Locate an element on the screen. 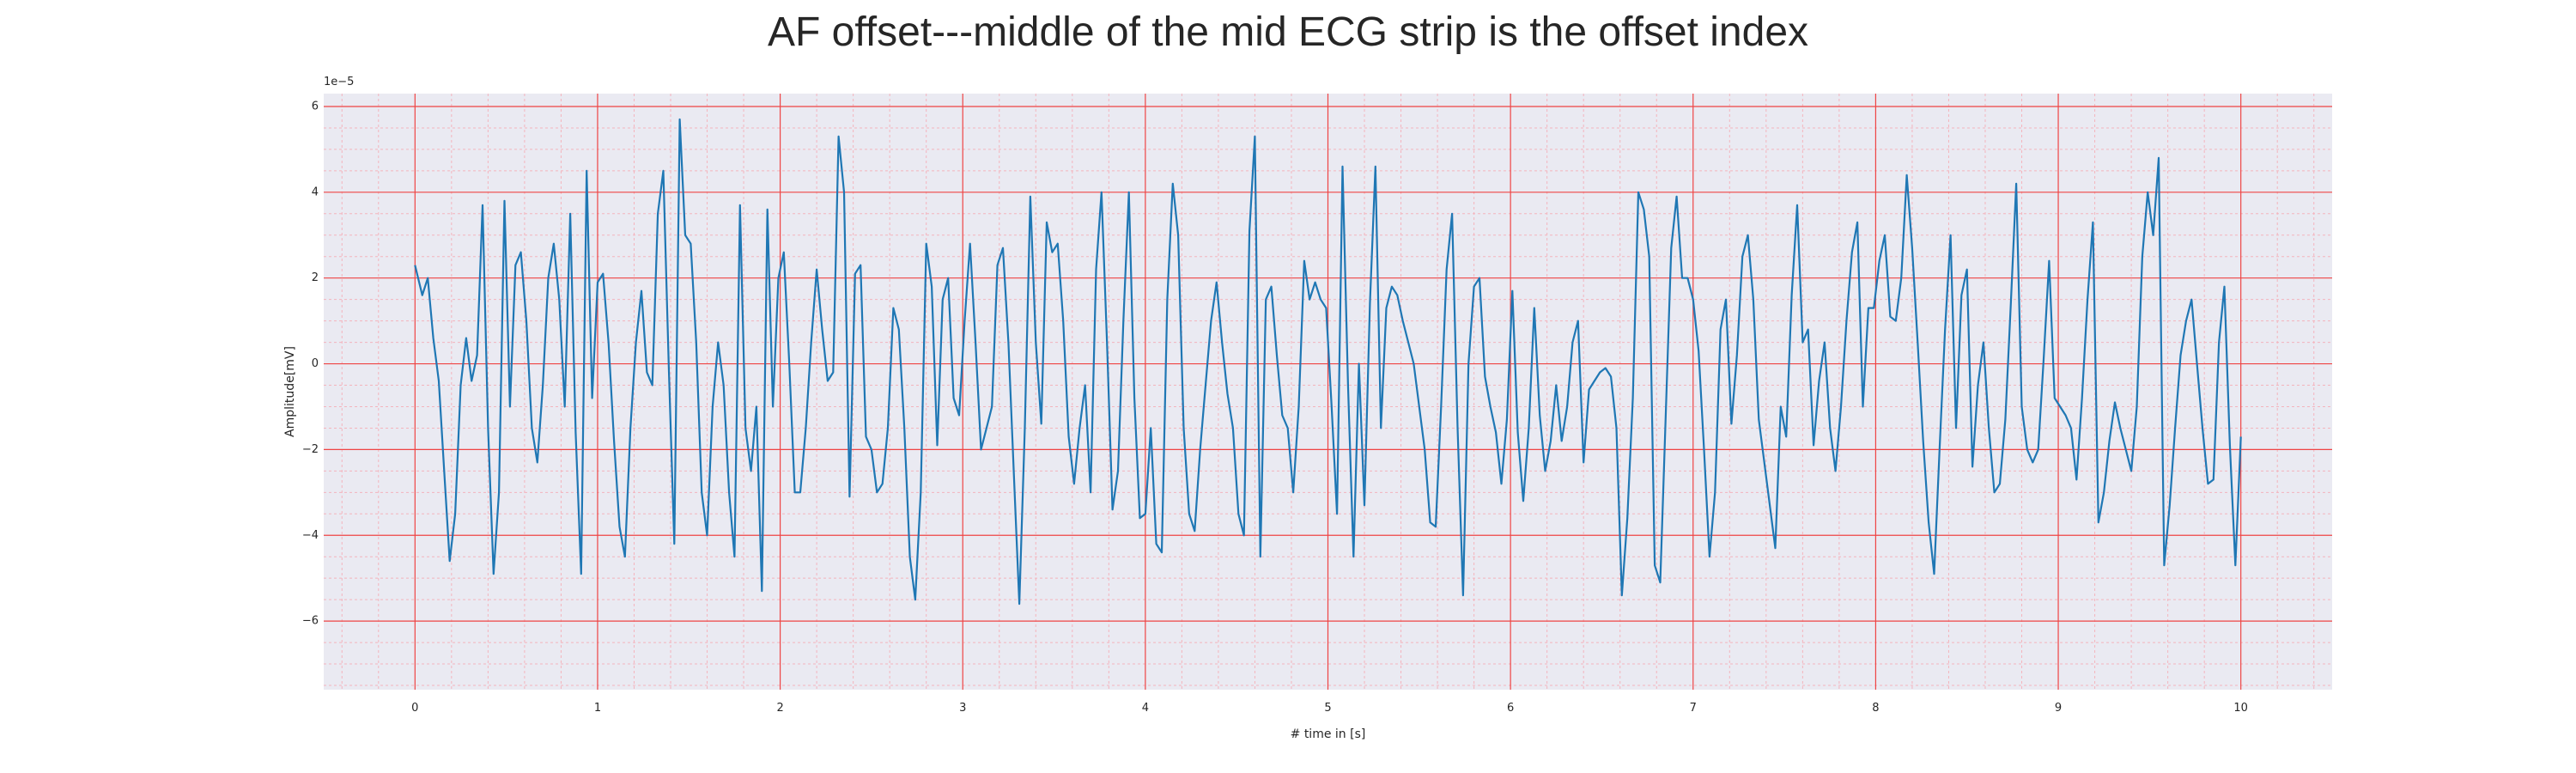 This screenshot has width=2576, height=773. y-tick-label: −2 is located at coordinates (311, 449).